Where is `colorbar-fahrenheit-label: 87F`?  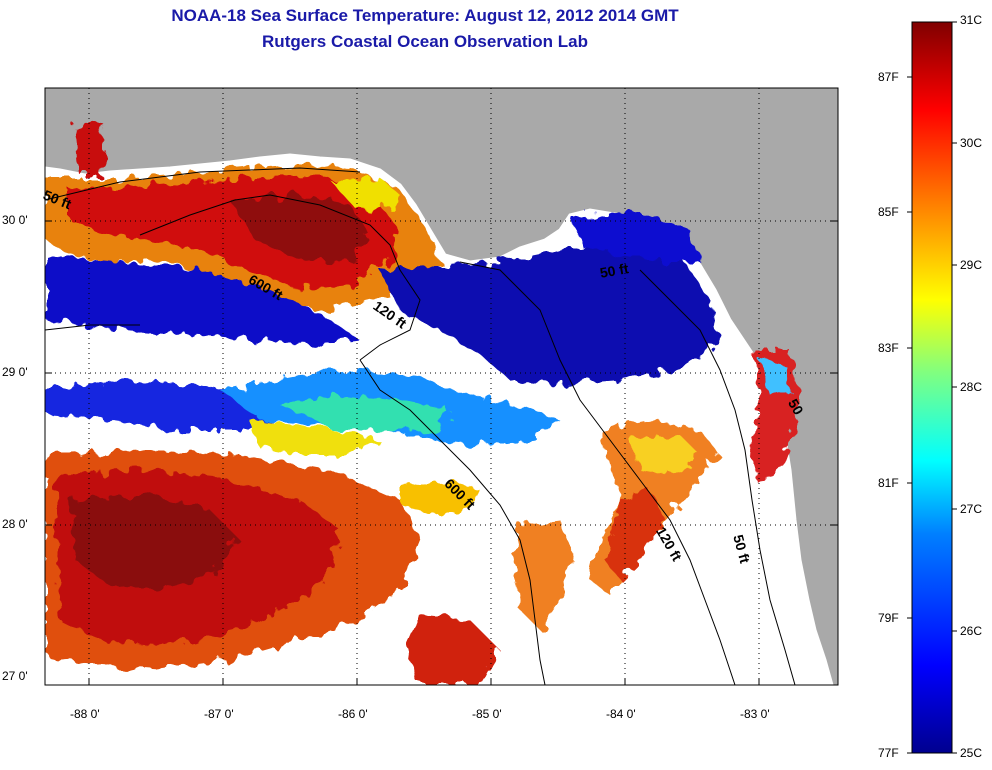
colorbar-fahrenheit-label: 87F is located at coordinates (888, 77).